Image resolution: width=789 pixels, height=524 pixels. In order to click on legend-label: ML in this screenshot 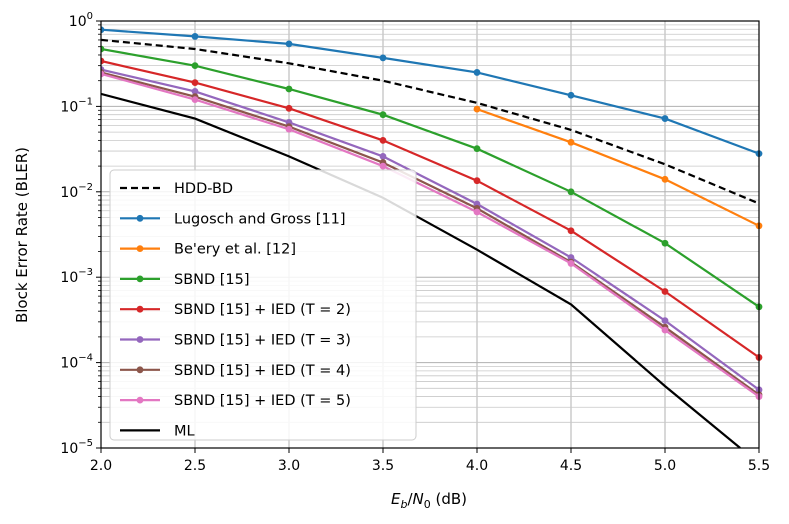, I will do `click(184, 431)`.